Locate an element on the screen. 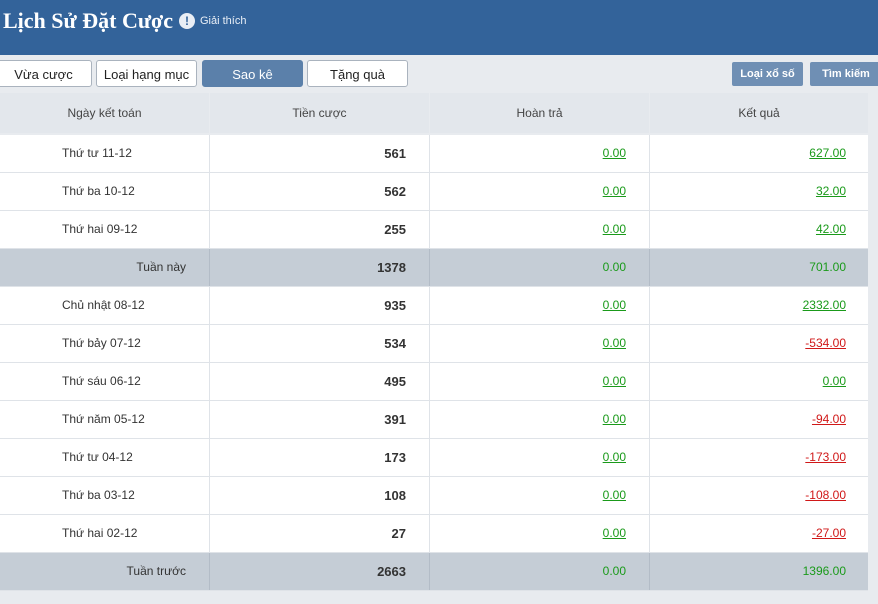 This screenshot has width=878, height=604. table-row: Thứ sáu 06-12 495 0.00 0.00 is located at coordinates (434, 382).